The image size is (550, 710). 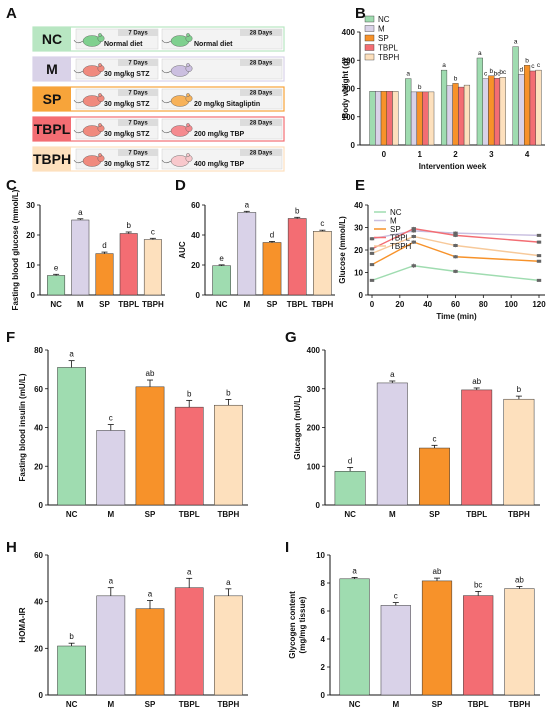 What do you see at coordinates (511, 304) in the screenshot?
I see `x-tick-label: 100` at bounding box center [511, 304].